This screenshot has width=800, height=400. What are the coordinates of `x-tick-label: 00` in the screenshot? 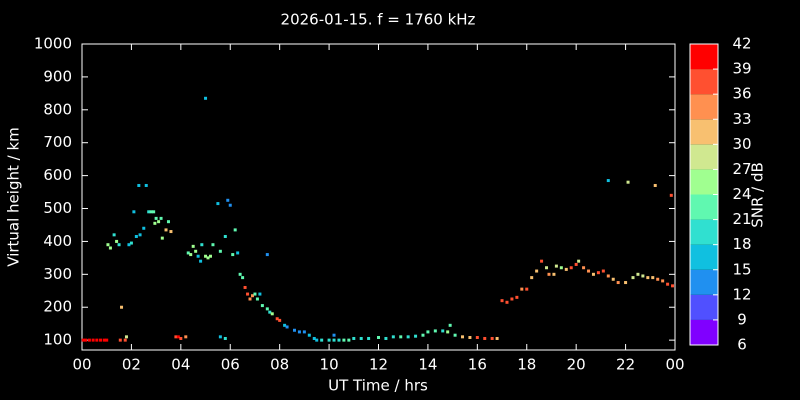 It's located at (674, 365).